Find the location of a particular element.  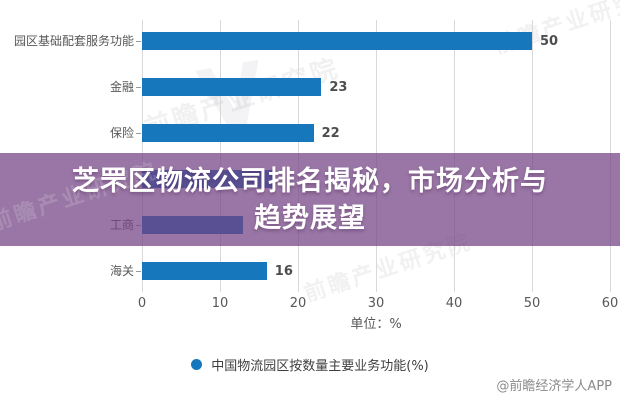

x-tick-label: 10 is located at coordinates (220, 303).